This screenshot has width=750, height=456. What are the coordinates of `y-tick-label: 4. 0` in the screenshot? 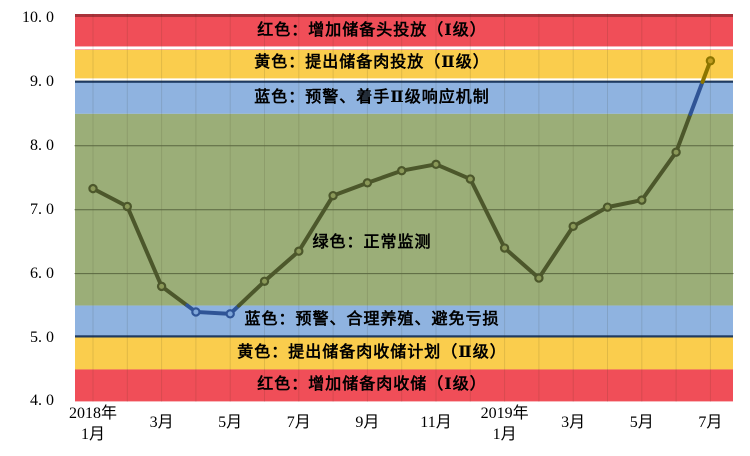 It's located at (42, 401).